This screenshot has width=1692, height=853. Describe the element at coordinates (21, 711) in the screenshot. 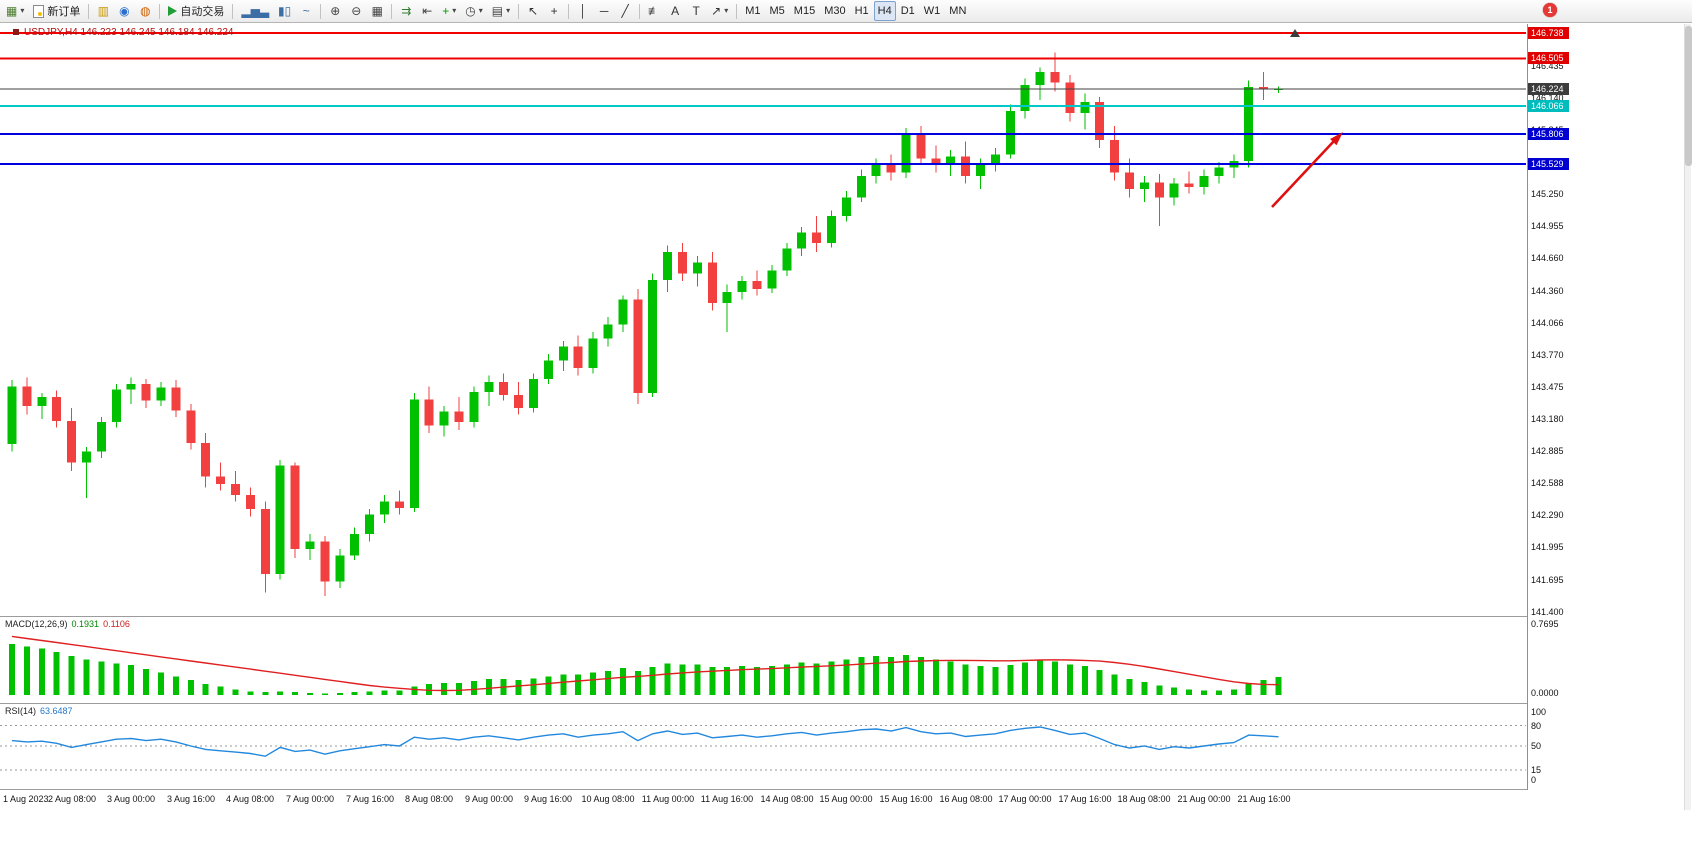

I see `rsi-label: RSI(14)` at that location.